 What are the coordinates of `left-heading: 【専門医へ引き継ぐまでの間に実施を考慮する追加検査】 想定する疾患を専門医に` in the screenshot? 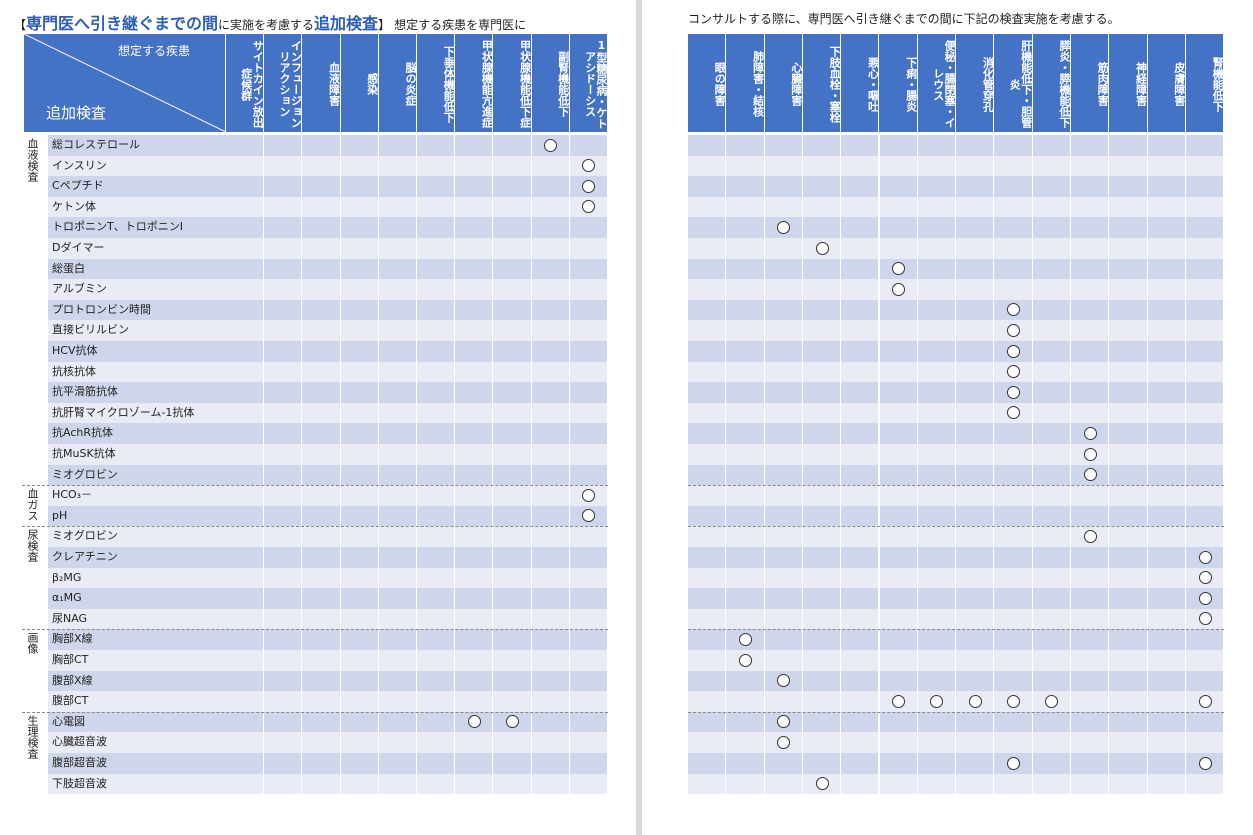 It's located at (270, 22).